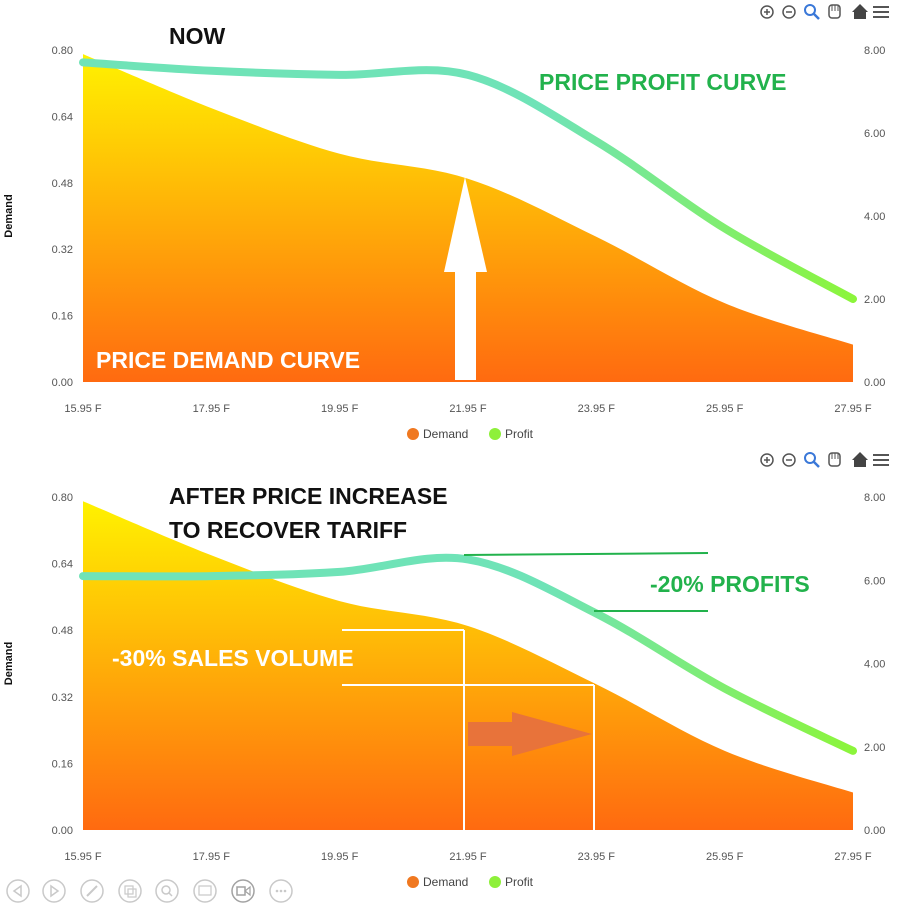 The image size is (906, 908). What do you see at coordinates (586, 582) in the screenshot?
I see `chart-2-profit-guides` at bounding box center [586, 582].